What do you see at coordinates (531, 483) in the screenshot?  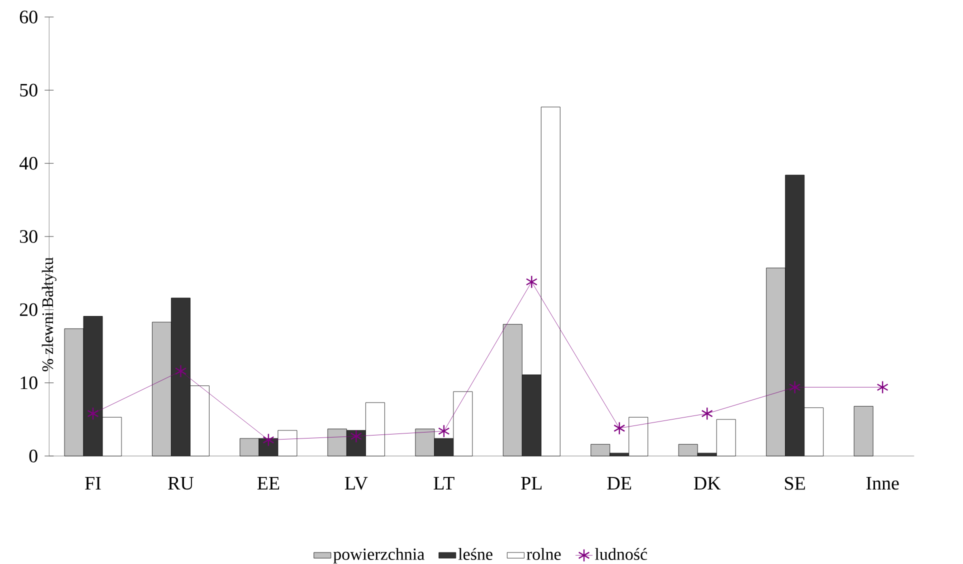 I see `x-tick-label: PL` at bounding box center [531, 483].